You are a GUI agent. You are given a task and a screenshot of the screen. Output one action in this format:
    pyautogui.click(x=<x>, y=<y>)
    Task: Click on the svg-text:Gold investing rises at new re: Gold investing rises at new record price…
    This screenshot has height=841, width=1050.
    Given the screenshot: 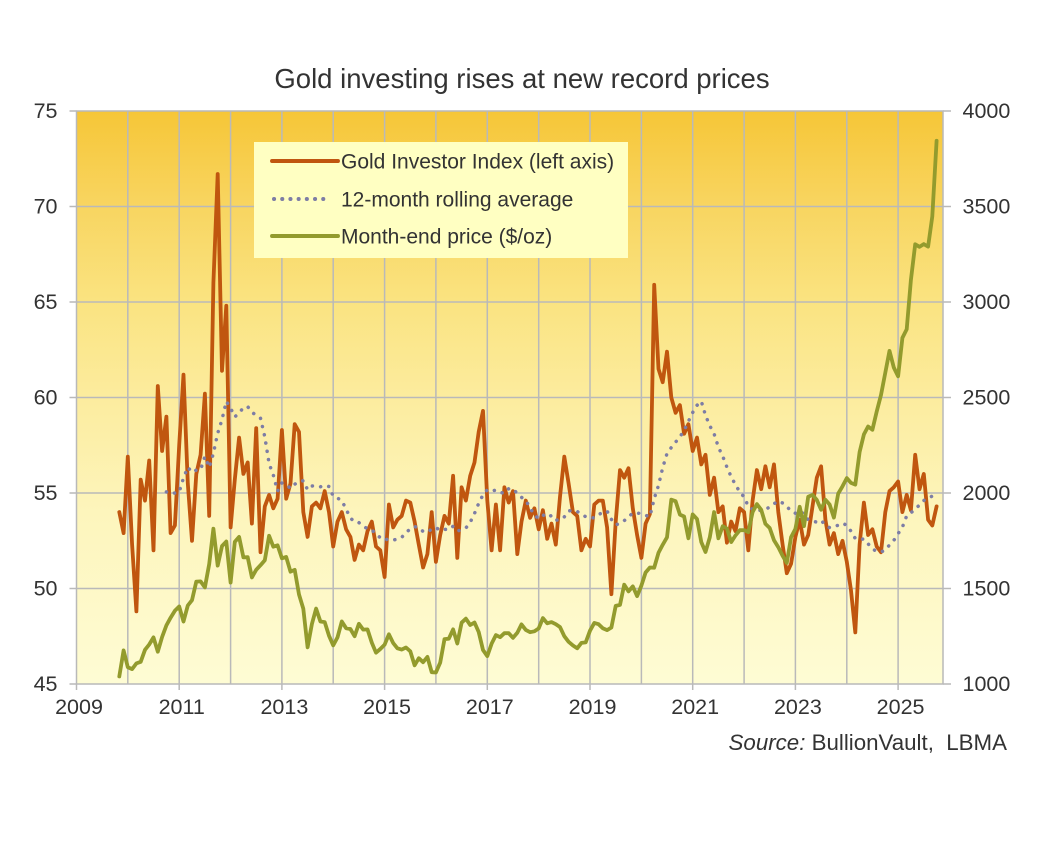 What is the action you would take?
    pyautogui.click(x=521, y=78)
    